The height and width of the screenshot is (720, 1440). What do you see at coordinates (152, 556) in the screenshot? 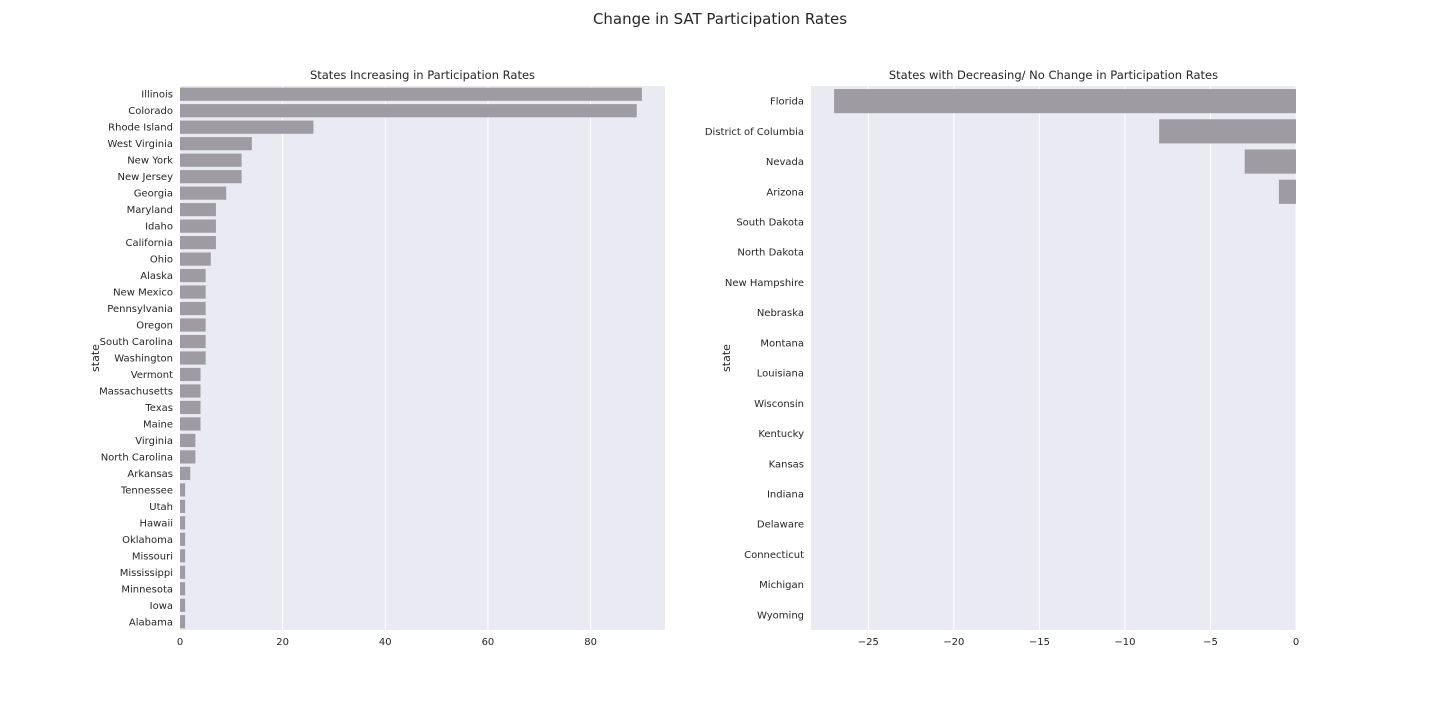
I see `tick-label: Missouri` at bounding box center [152, 556].